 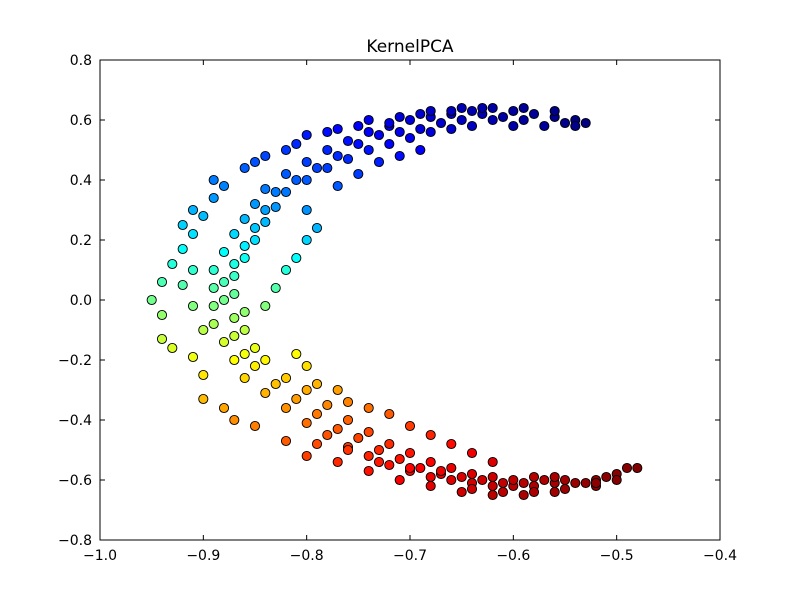 I want to click on x-tick-label: −0.4, so click(x=720, y=556).